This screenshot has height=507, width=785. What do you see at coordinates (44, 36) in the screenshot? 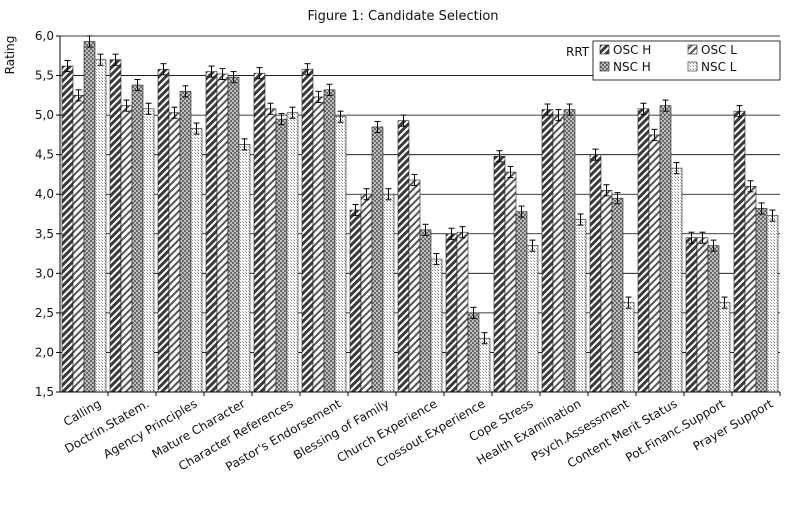
I see `y-tick-label: 6,0` at bounding box center [44, 36].